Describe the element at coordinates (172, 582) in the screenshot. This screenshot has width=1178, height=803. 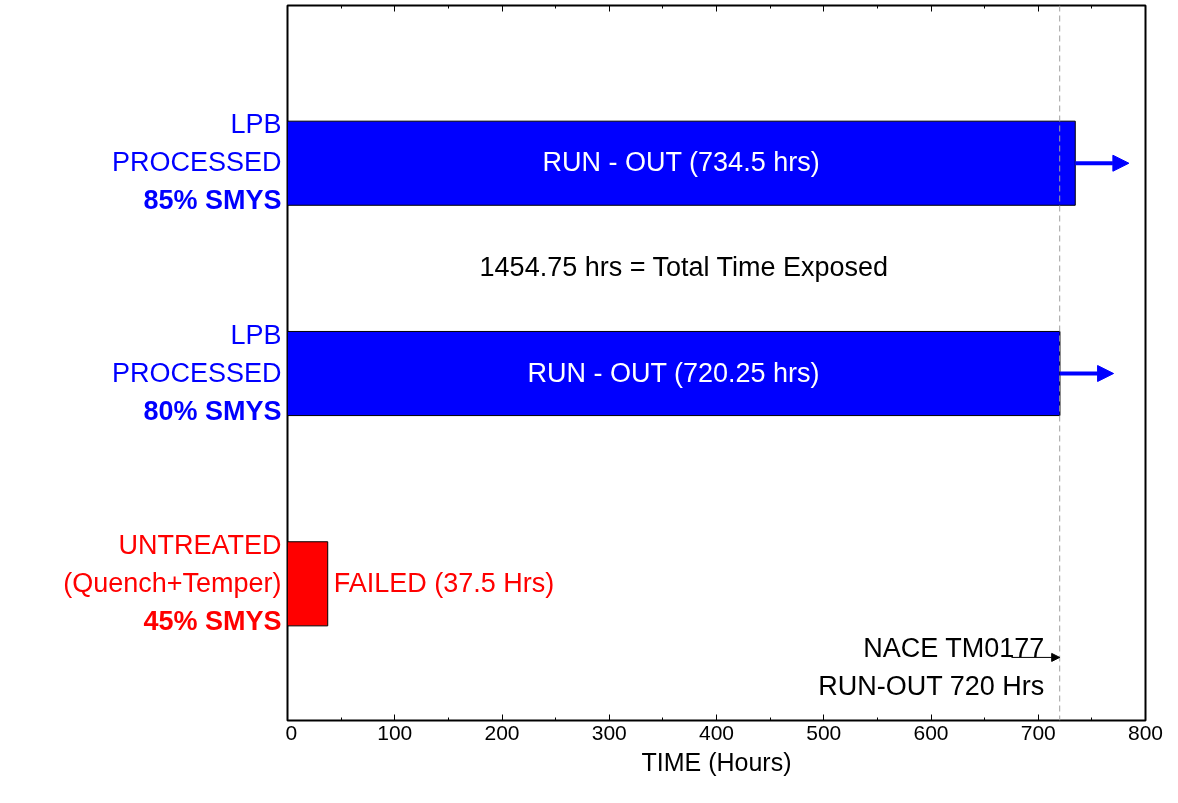
I see `y-tick-label: UNTREATED (Quench+Temper) 45% SMYS` at that location.